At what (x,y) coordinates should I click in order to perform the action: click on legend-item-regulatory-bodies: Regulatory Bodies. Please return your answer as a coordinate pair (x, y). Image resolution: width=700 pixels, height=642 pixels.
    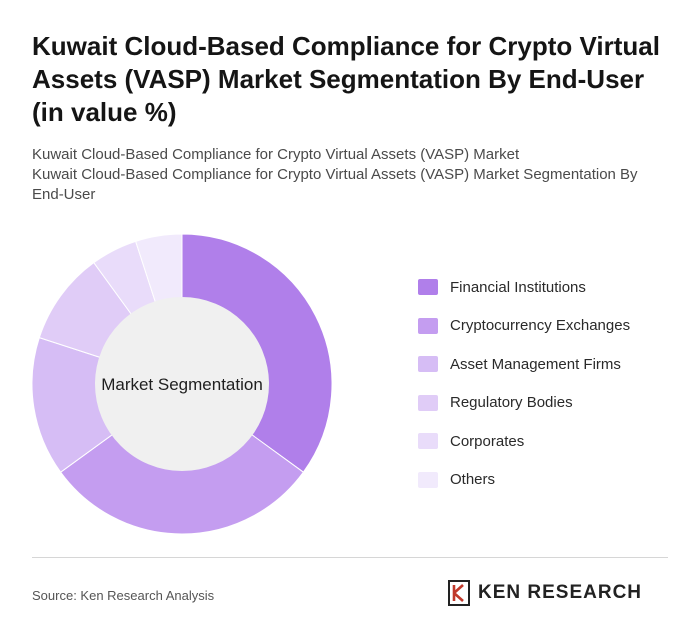
    Looking at the image, I should click on (553, 403).